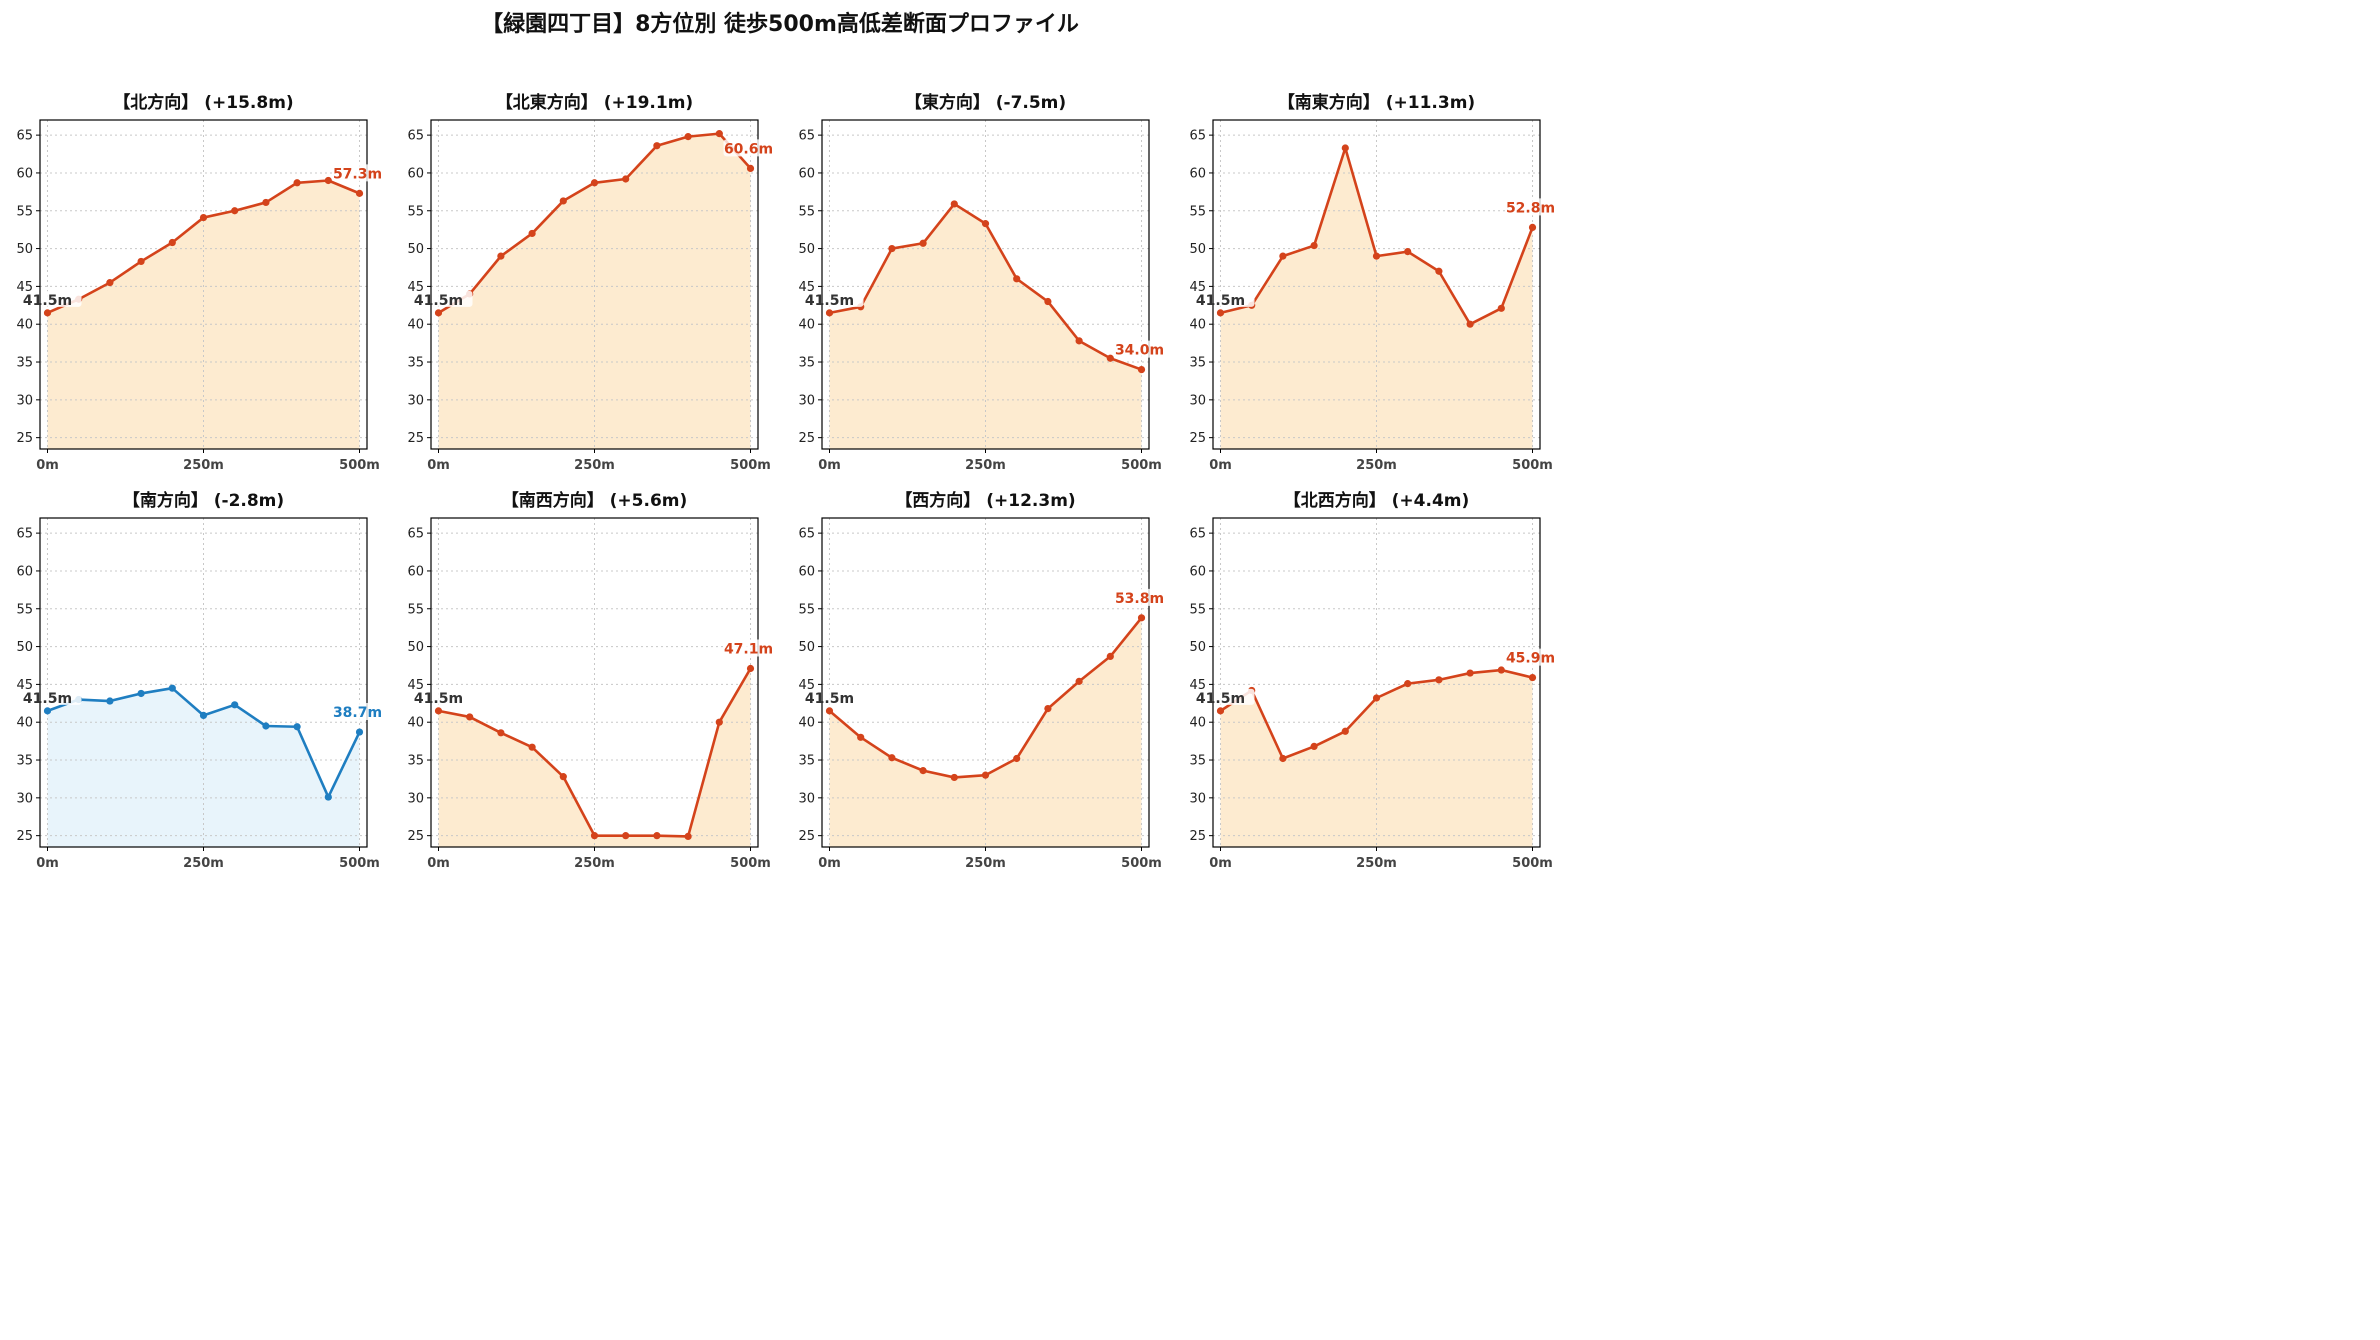 Image resolution: width=2380 pixels, height=1340 pixels. Describe the element at coordinates (415, 647) in the screenshot. I see `y-tick-label: 50` at that location.